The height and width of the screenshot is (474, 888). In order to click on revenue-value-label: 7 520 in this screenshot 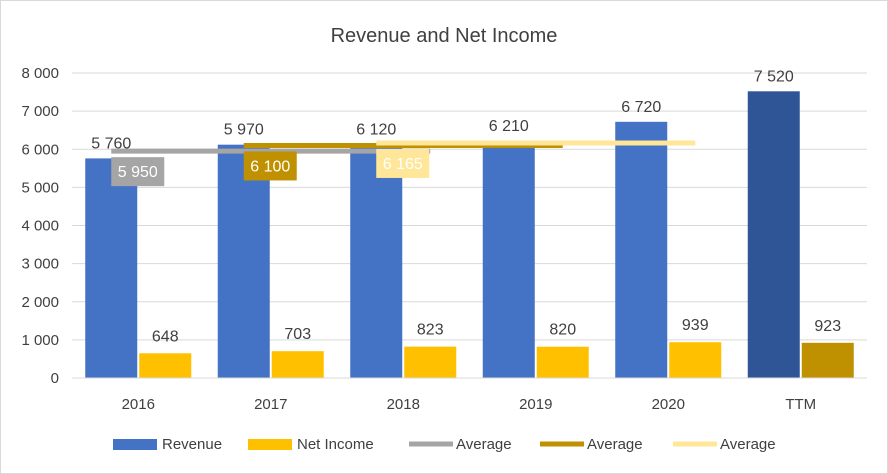, I will do `click(774, 76)`.